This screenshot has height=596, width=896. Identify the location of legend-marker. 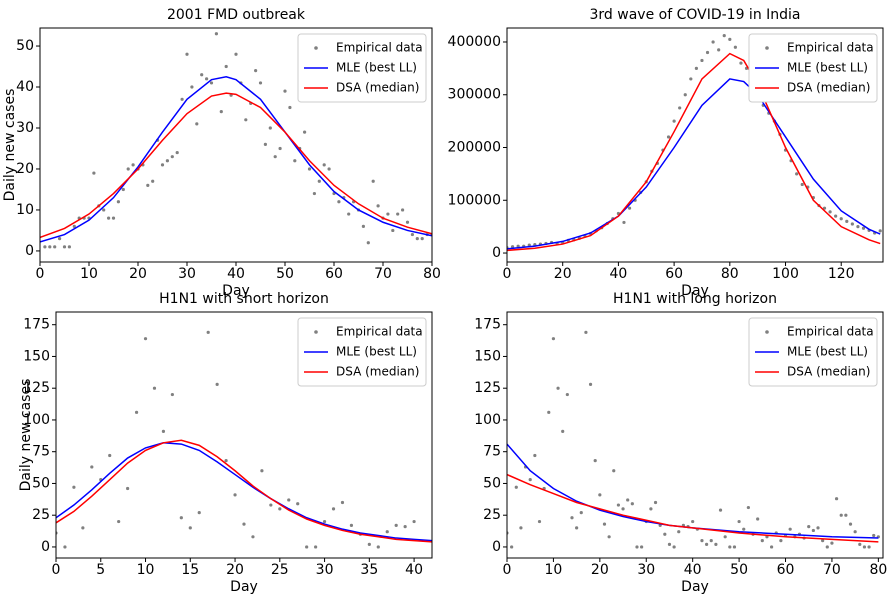
(767, 48).